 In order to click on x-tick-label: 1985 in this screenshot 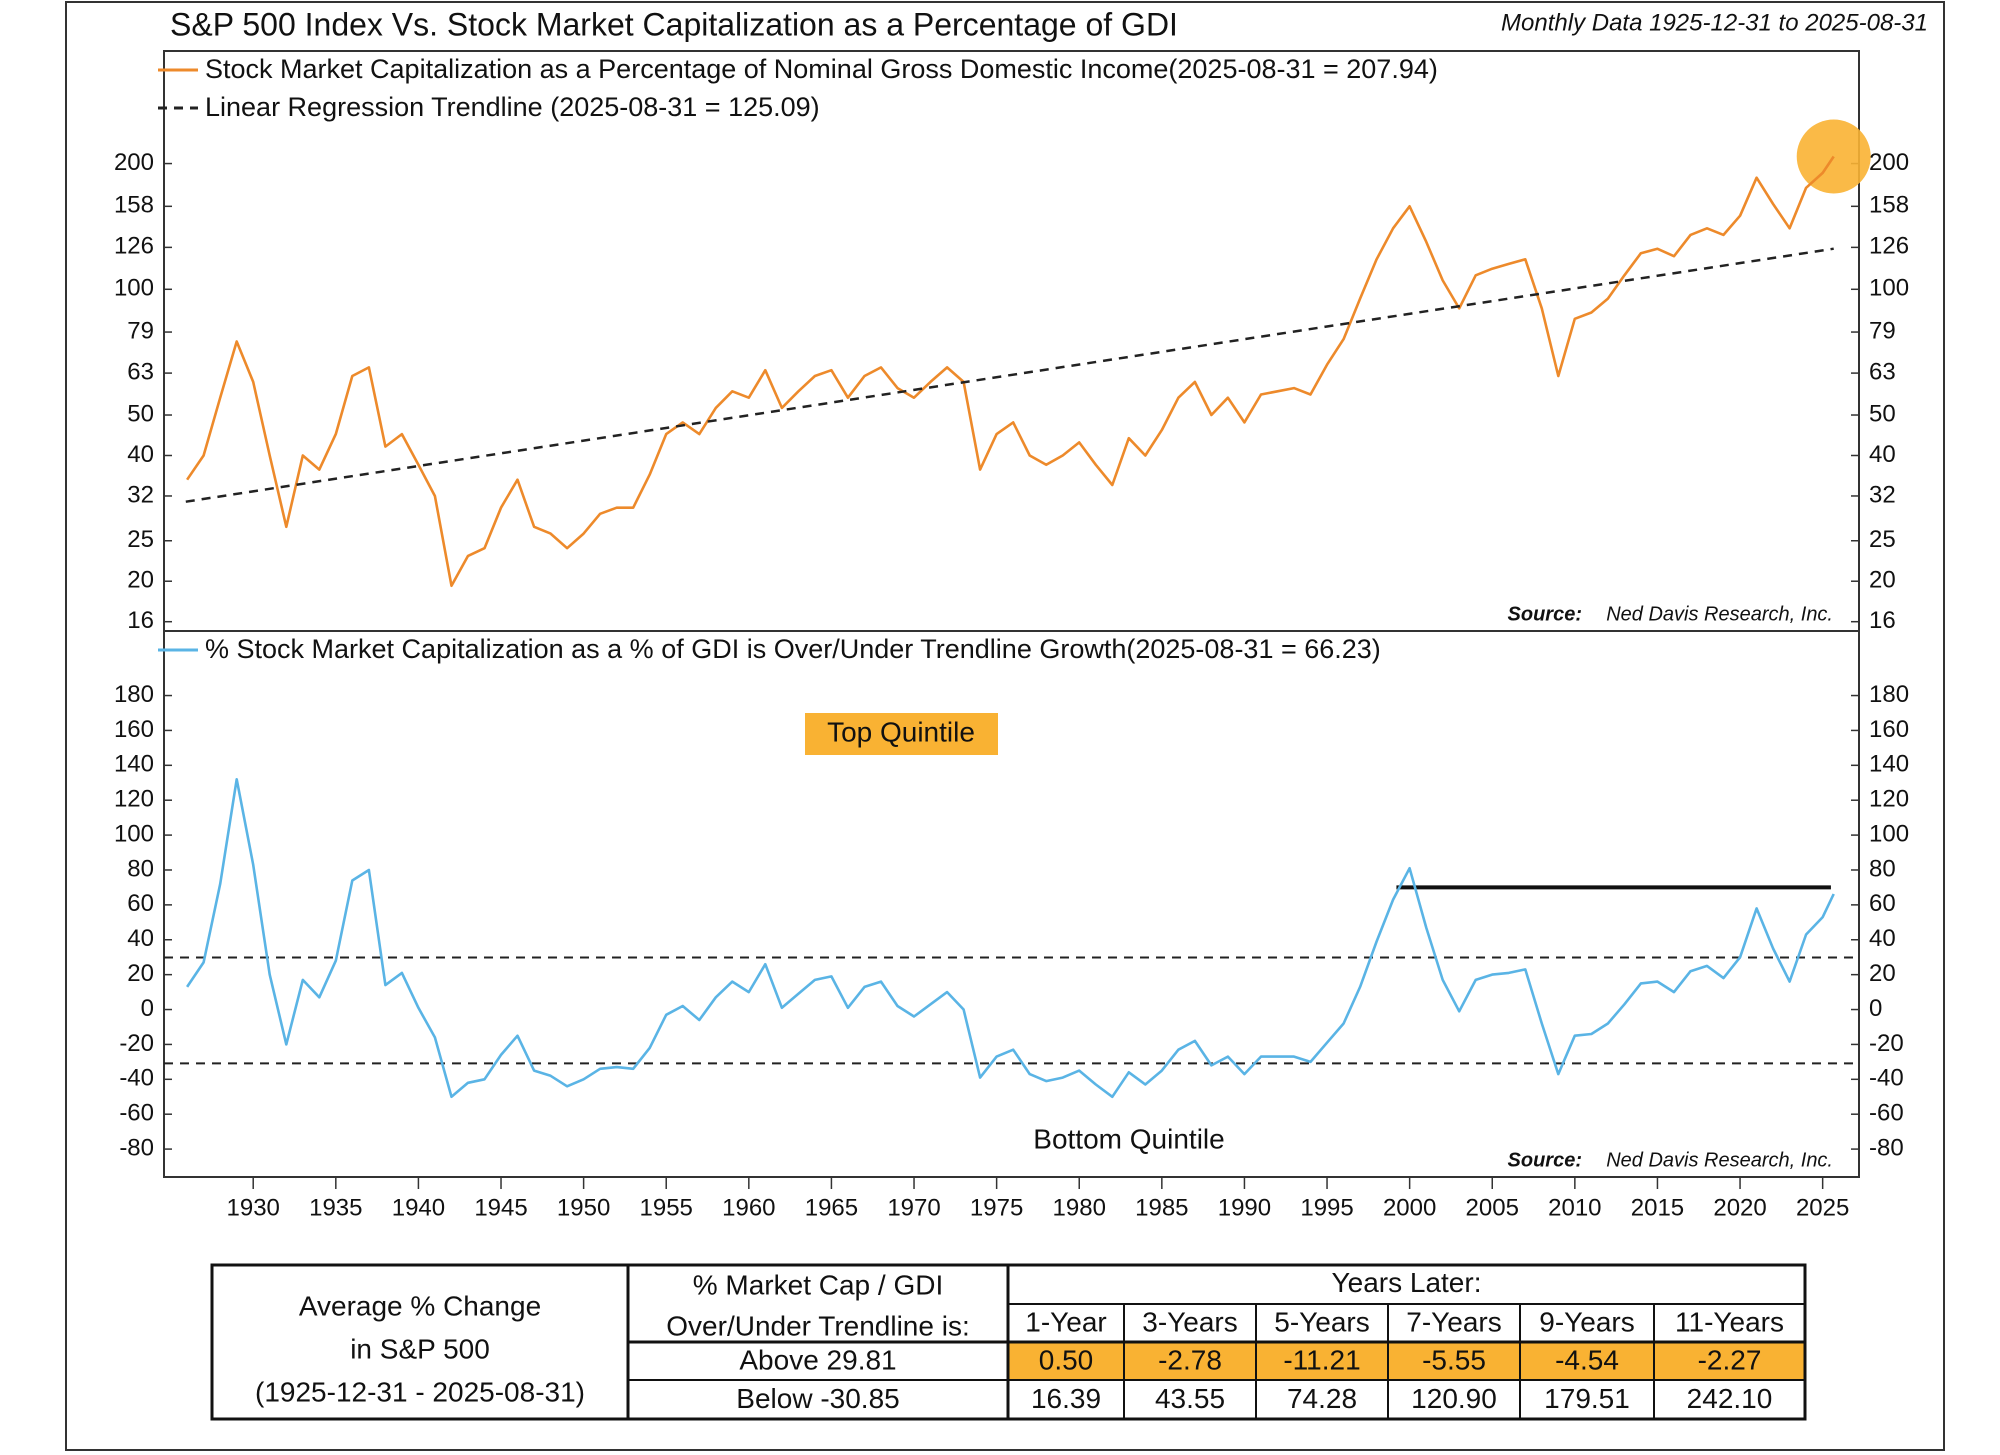, I will do `click(1161, 1207)`.